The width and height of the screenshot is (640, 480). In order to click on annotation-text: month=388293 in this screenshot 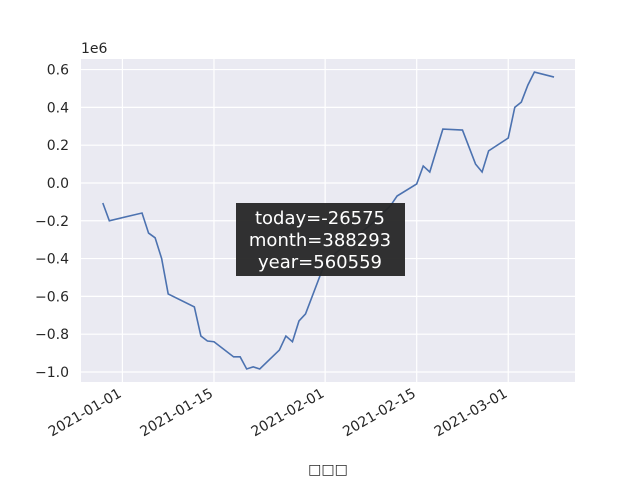, I will do `click(320, 240)`.